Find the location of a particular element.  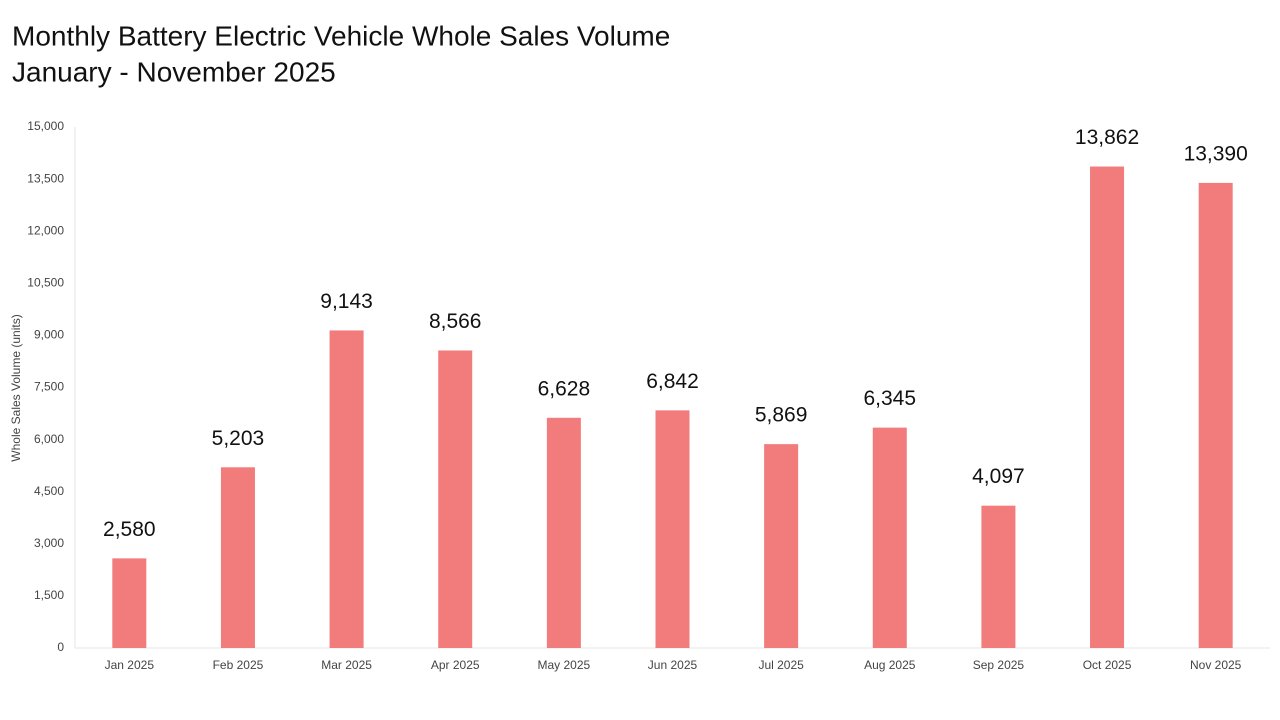

chart-subtitle: January - November 2025 is located at coordinates (174, 71).